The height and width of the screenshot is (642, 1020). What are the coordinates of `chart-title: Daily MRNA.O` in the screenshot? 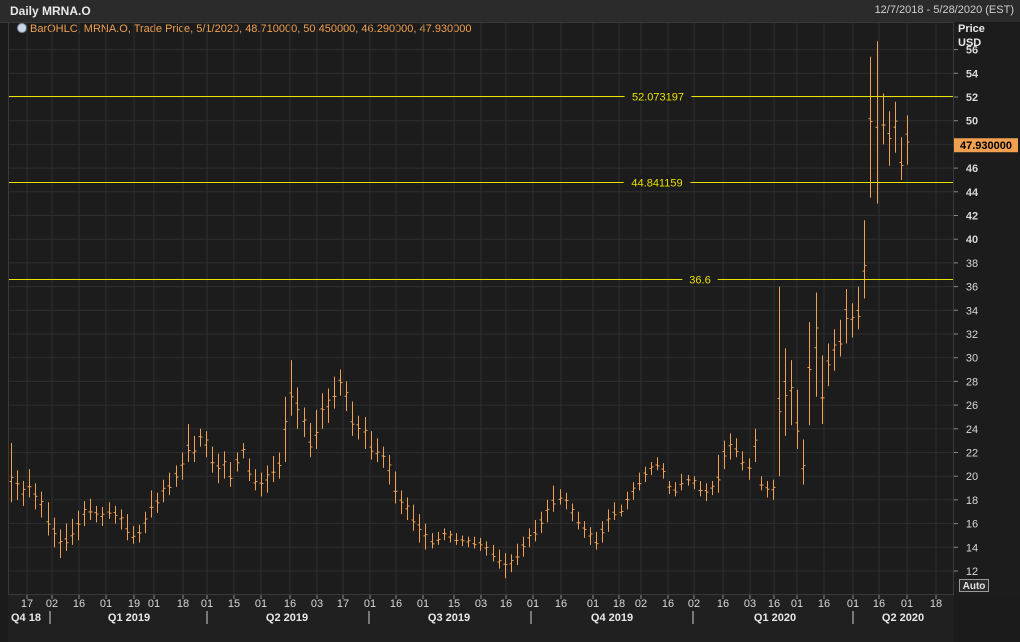 It's located at (50, 11).